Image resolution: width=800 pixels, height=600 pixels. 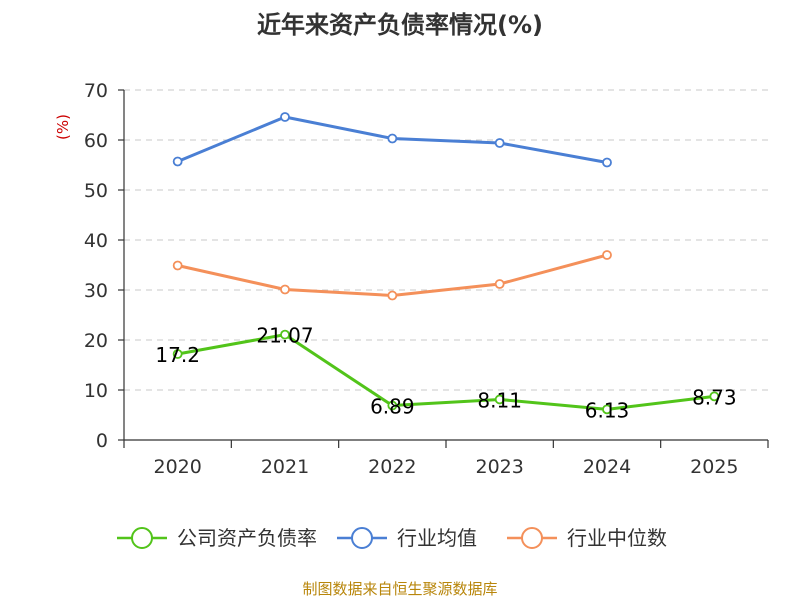 I want to click on legend: 公司资产负债率 行业均值 行业中位数, so click(x=392, y=538).